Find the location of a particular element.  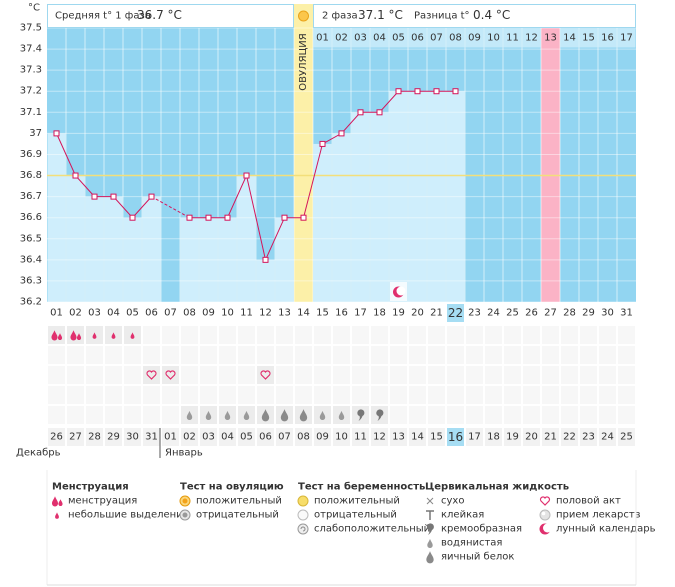

date-label: 15 is located at coordinates (436, 437).